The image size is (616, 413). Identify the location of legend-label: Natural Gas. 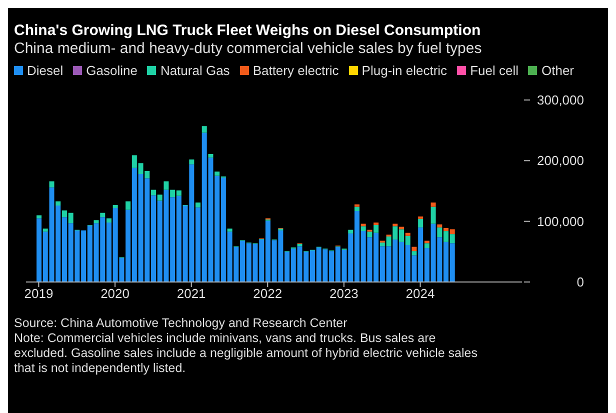
(194, 70).